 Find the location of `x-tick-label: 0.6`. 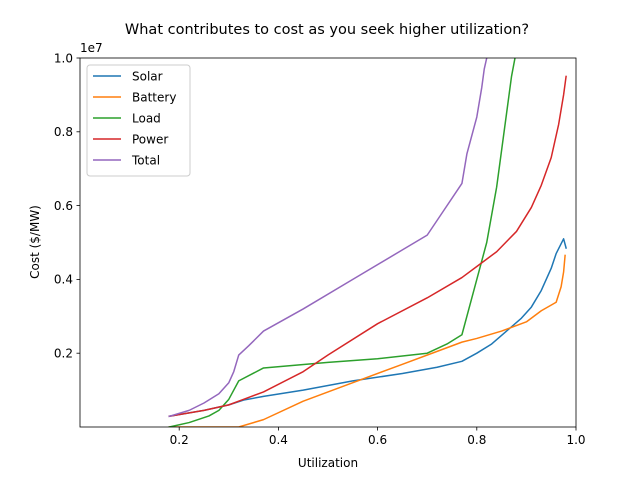

x-tick-label: 0.6 is located at coordinates (377, 440).